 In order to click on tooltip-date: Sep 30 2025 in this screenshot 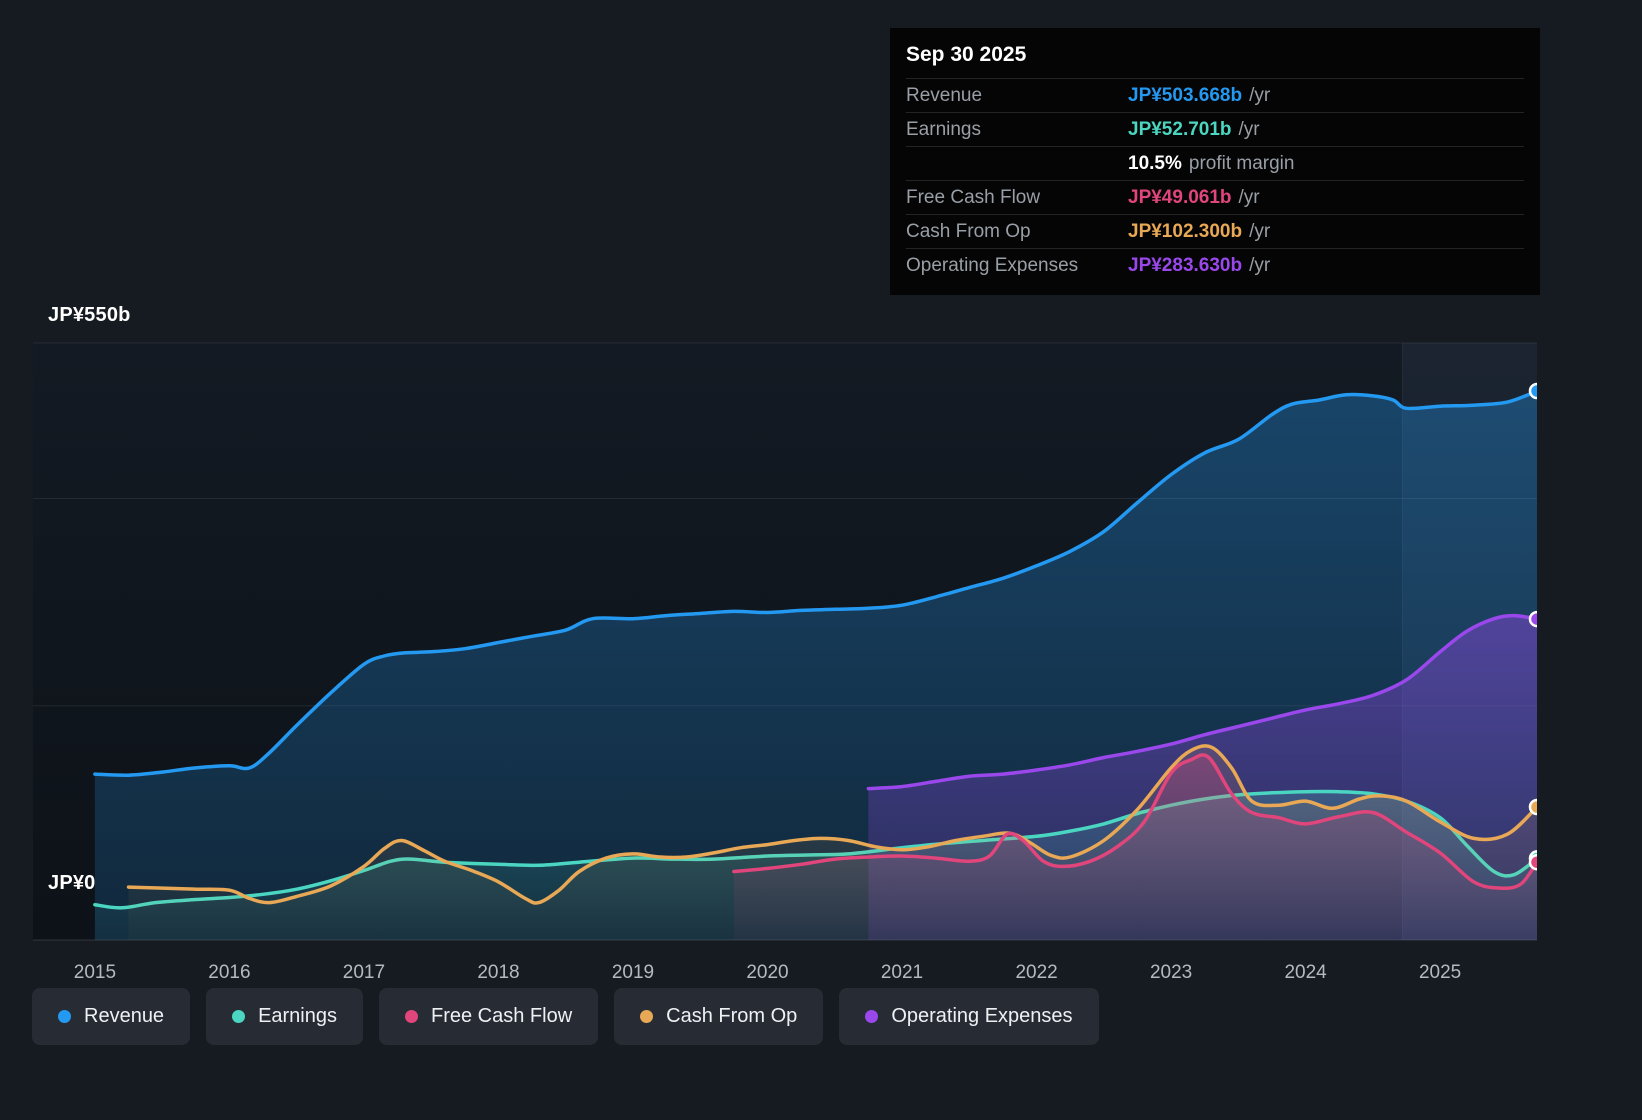, I will do `click(966, 54)`.